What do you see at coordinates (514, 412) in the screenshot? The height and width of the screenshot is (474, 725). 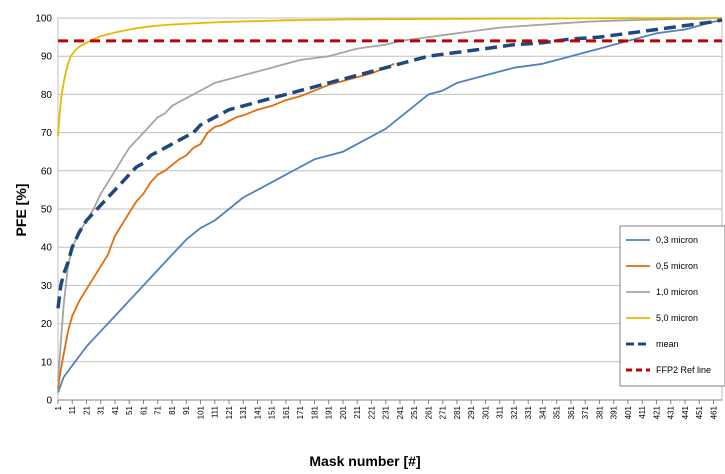 I see `x-tick-label: 321` at bounding box center [514, 412].